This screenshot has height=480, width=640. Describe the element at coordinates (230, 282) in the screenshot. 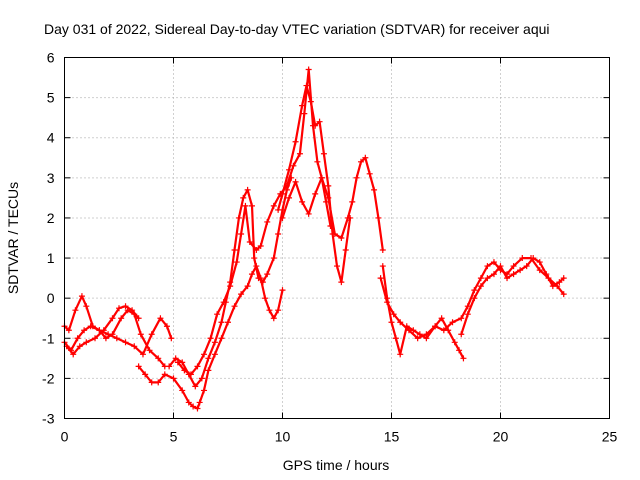

I see `series-trace-e` at that location.